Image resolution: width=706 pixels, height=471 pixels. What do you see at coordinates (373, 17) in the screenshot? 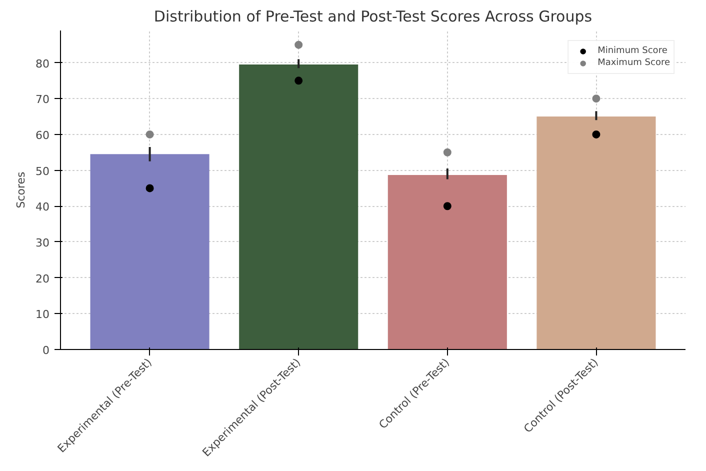
I see `chart-title: Distribution of Pre-Test and Post-Test Scores Across Groups` at bounding box center [373, 17].